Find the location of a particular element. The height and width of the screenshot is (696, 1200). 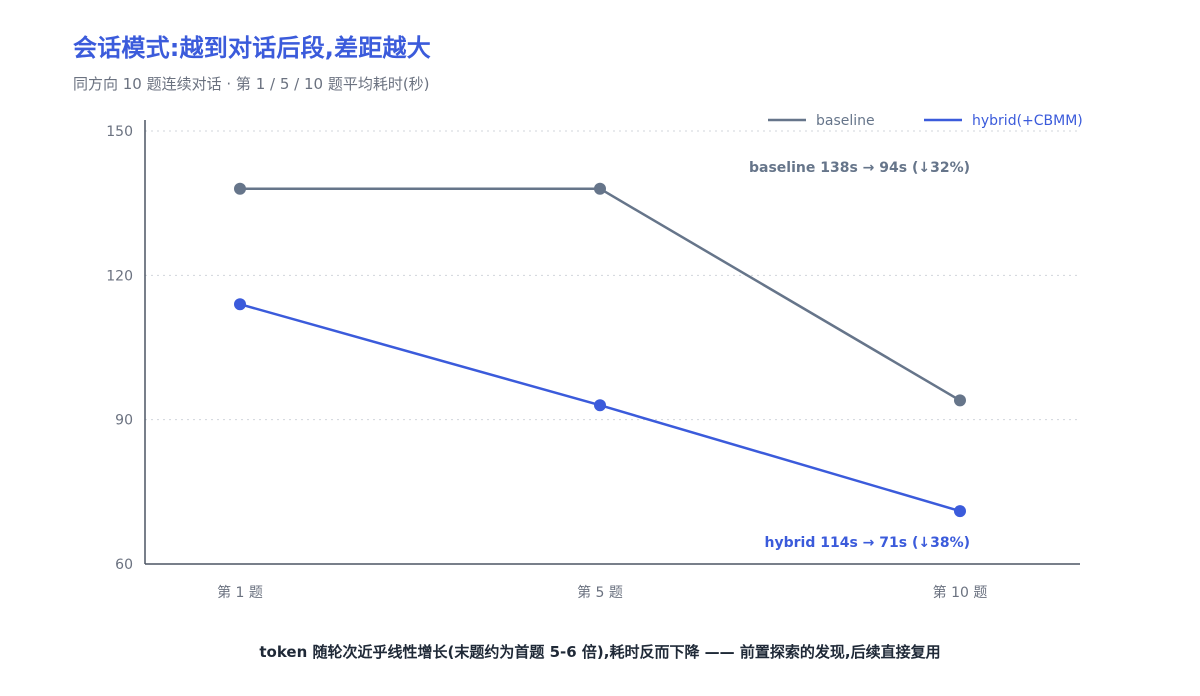

x-tick-label: 第 1 题 is located at coordinates (240, 592).